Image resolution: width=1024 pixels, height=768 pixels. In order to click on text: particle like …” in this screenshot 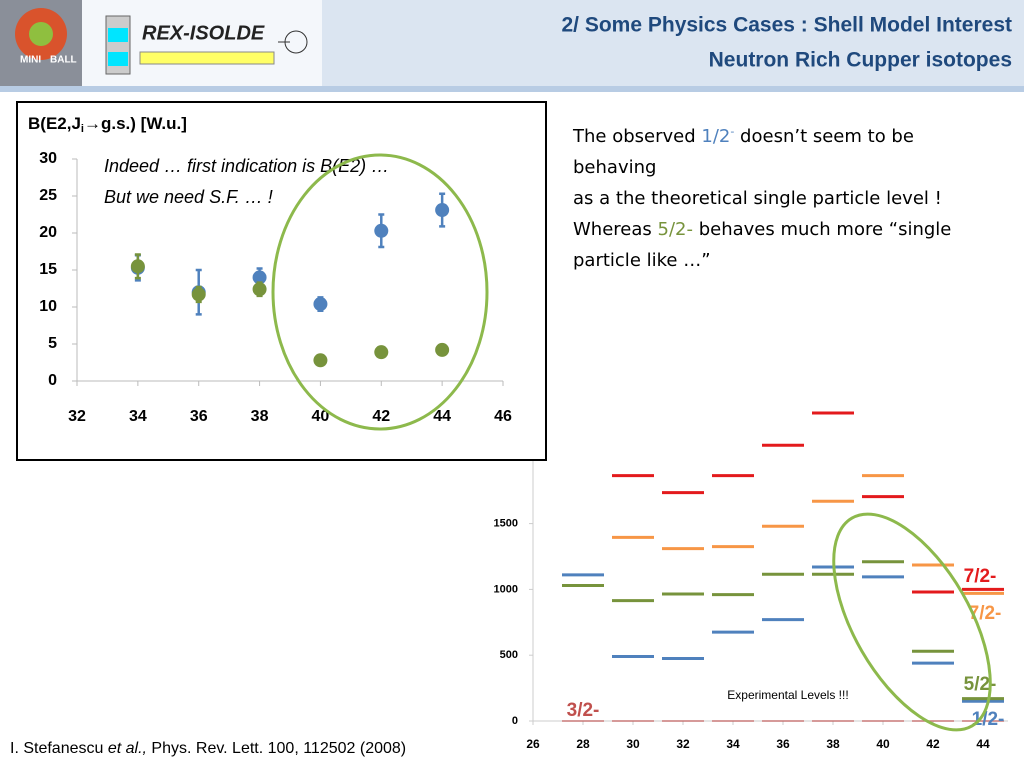, I will do `click(642, 260)`.